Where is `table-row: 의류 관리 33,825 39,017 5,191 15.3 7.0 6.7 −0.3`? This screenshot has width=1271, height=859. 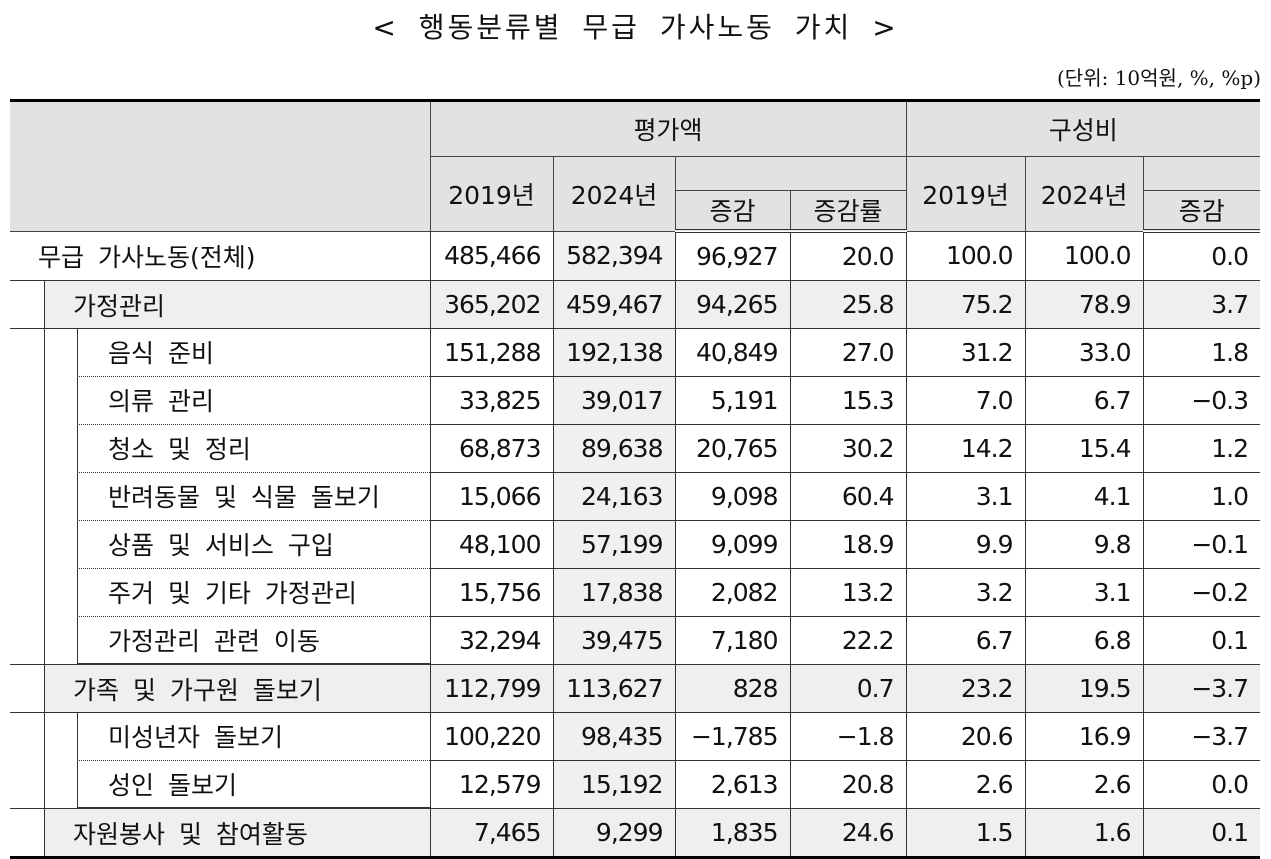 table-row: 의류 관리 33,825 39,017 5,191 15.3 7.0 6.7 −0.3 is located at coordinates (635, 400).